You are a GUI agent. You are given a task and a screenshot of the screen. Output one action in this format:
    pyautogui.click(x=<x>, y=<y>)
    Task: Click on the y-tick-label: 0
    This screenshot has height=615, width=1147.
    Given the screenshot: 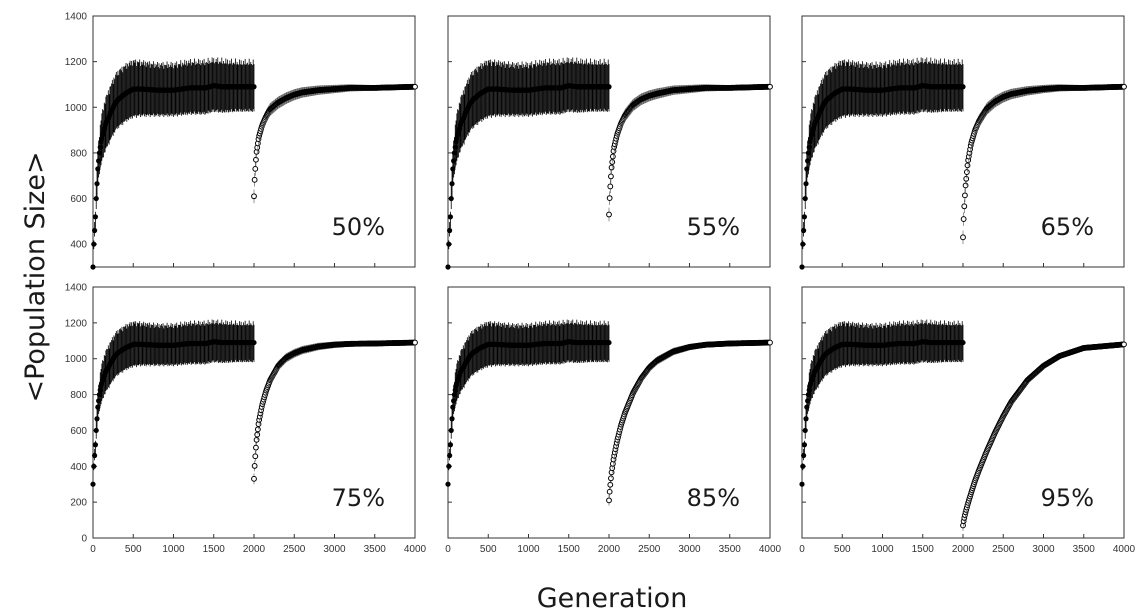 What is the action you would take?
    pyautogui.click(x=84, y=539)
    